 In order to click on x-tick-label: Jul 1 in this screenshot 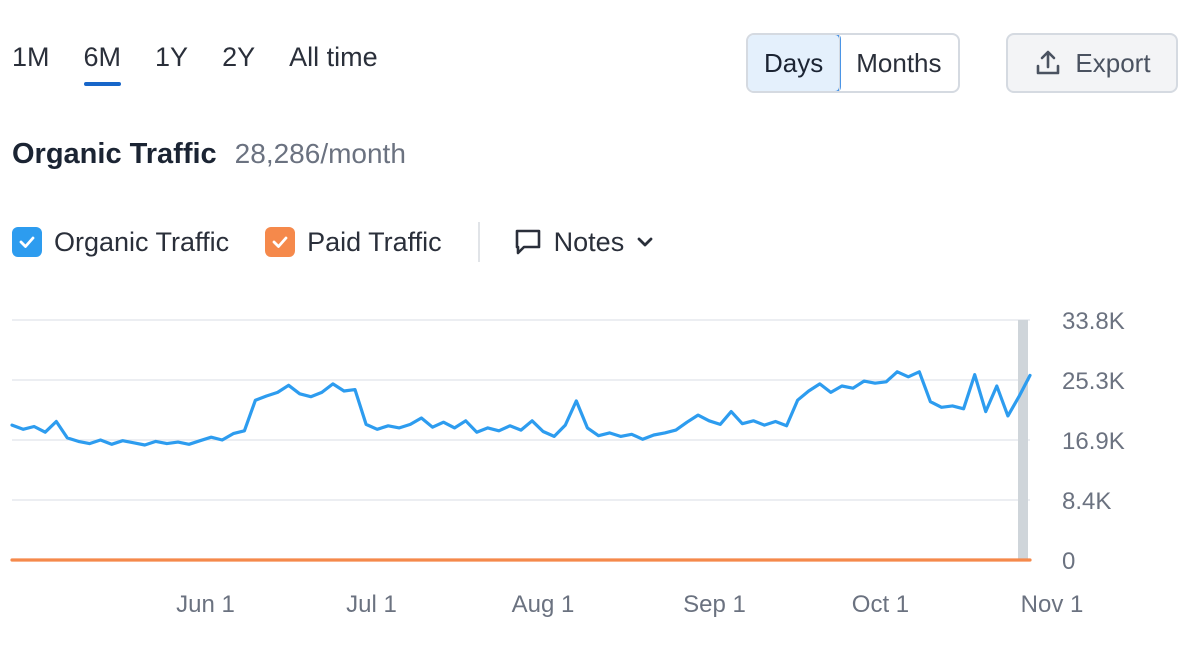, I will do `click(371, 604)`.